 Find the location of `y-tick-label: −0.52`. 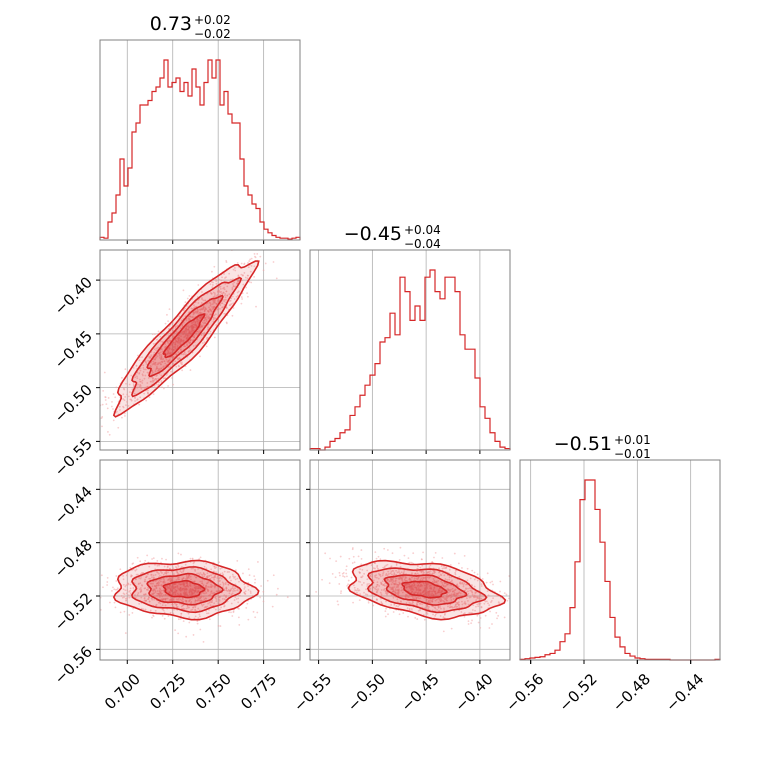

y-tick-label: −0.52 is located at coordinates (73, 611).